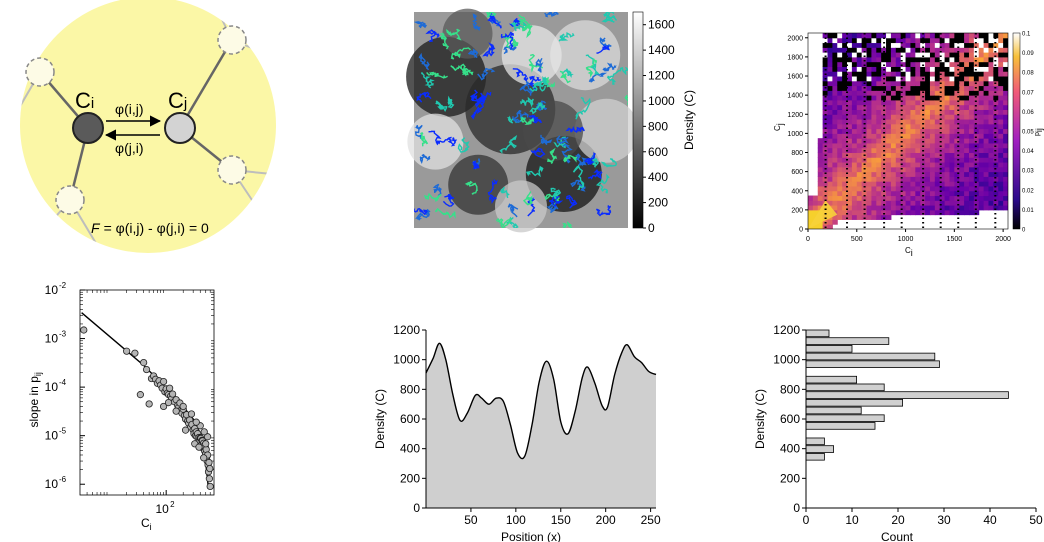  I want to click on colorbar-label: Density (C), so click(689, 120).